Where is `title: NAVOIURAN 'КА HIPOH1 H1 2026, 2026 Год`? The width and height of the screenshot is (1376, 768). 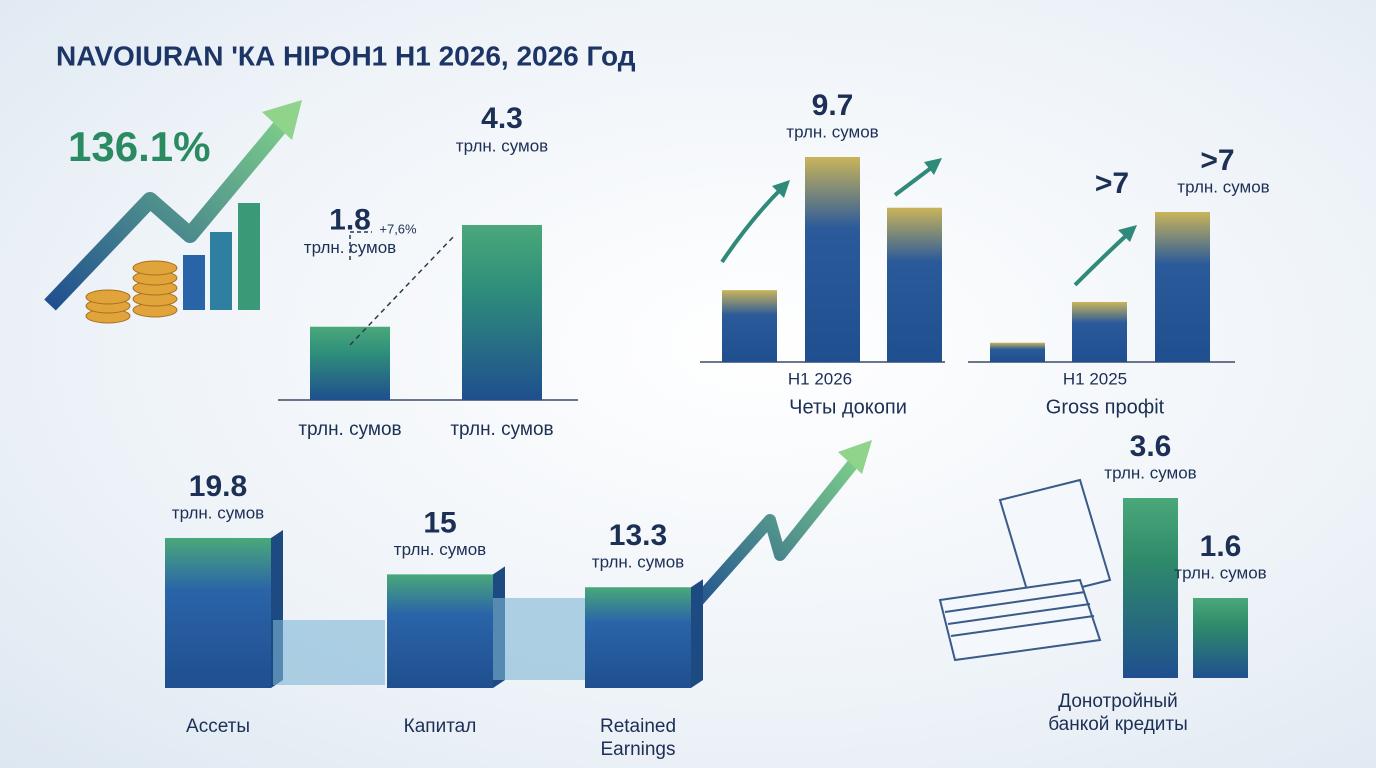 title: NAVOIURAN 'КА HIPOH1 H1 2026, 2026 Год is located at coordinates (346, 55).